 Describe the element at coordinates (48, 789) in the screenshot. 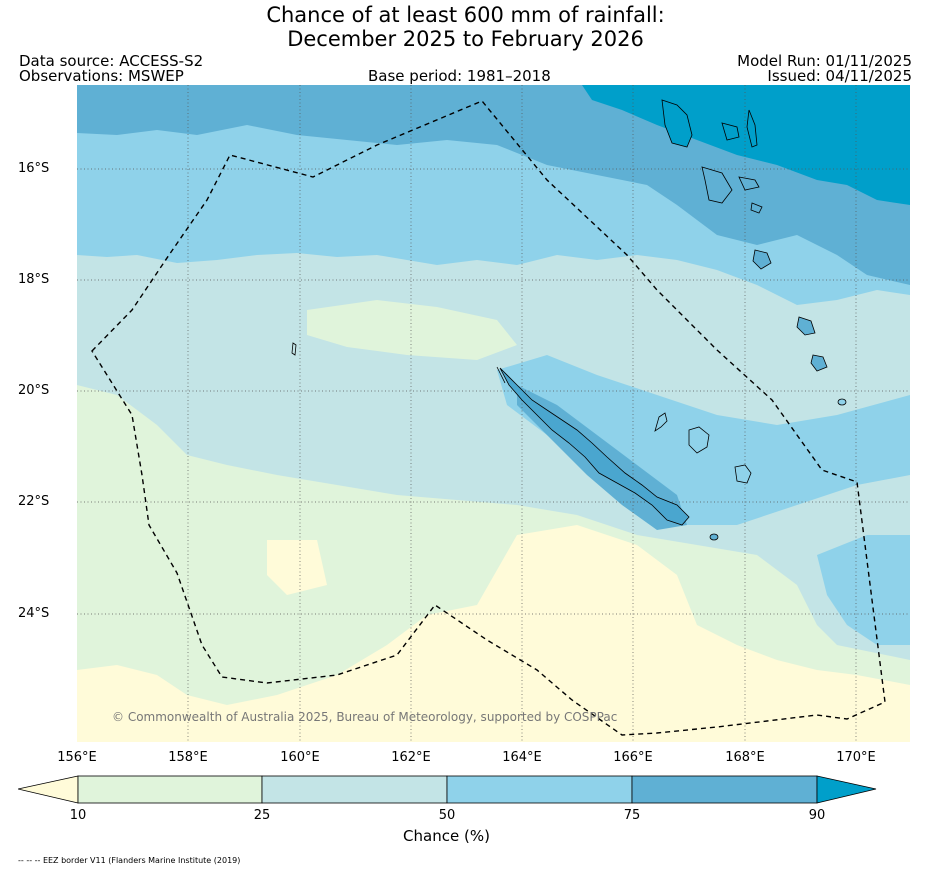

I see `colorbar-extend-low` at that location.